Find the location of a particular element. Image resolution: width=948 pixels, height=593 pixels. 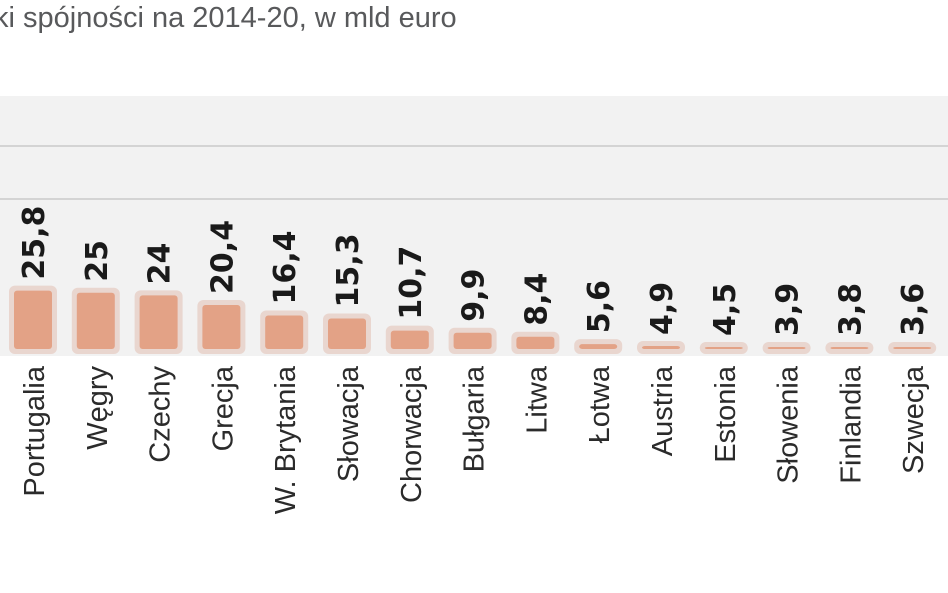

category-label: Grecja is located at coordinates (223, 408).